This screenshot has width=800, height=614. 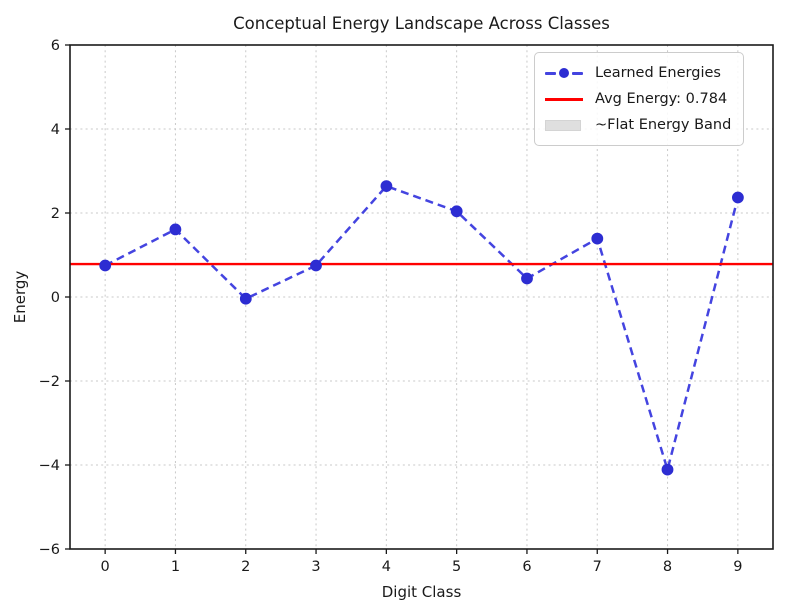 What do you see at coordinates (526, 567) in the screenshot?
I see `x-tick-label: 6` at bounding box center [526, 567].